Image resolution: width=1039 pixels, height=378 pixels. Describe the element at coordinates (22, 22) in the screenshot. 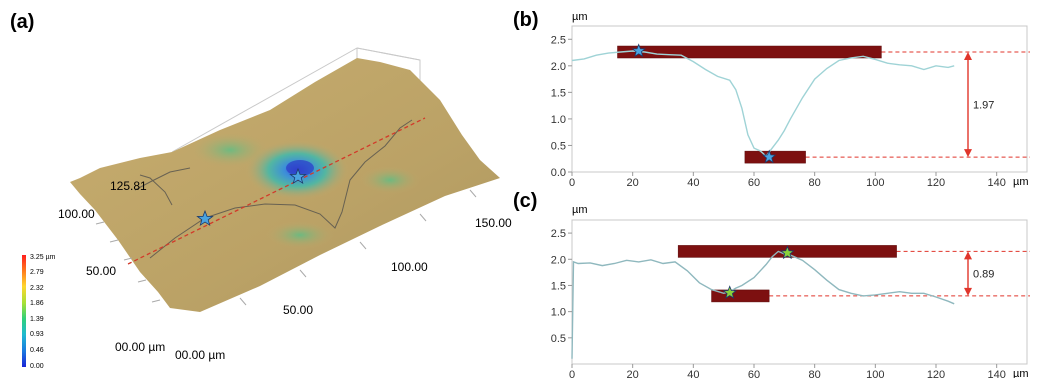

I see `panel-a-label: (a)` at that location.